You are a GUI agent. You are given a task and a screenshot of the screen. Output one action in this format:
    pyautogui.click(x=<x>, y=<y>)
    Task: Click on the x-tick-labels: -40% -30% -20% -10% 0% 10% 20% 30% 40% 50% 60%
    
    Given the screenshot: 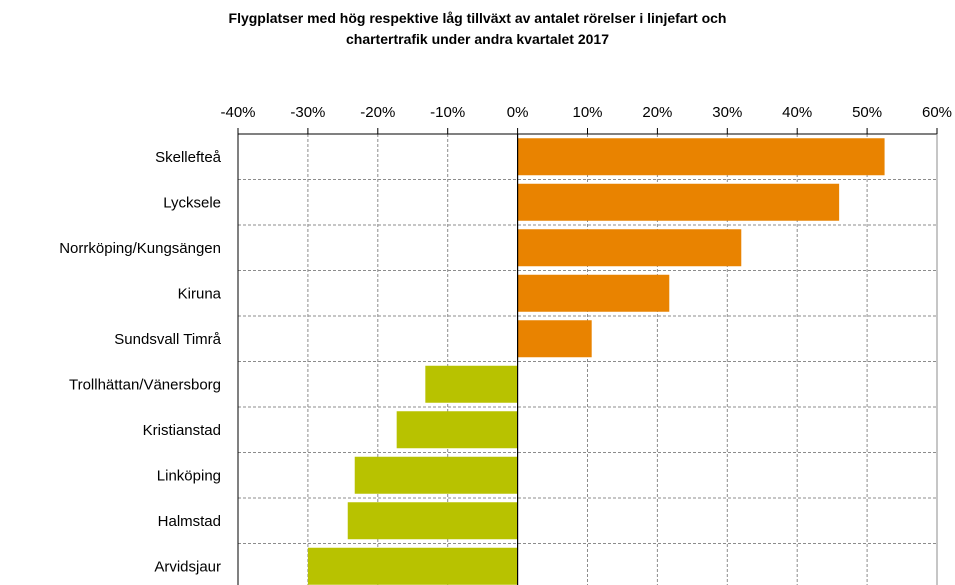 What is the action you would take?
    pyautogui.click(x=586, y=112)
    